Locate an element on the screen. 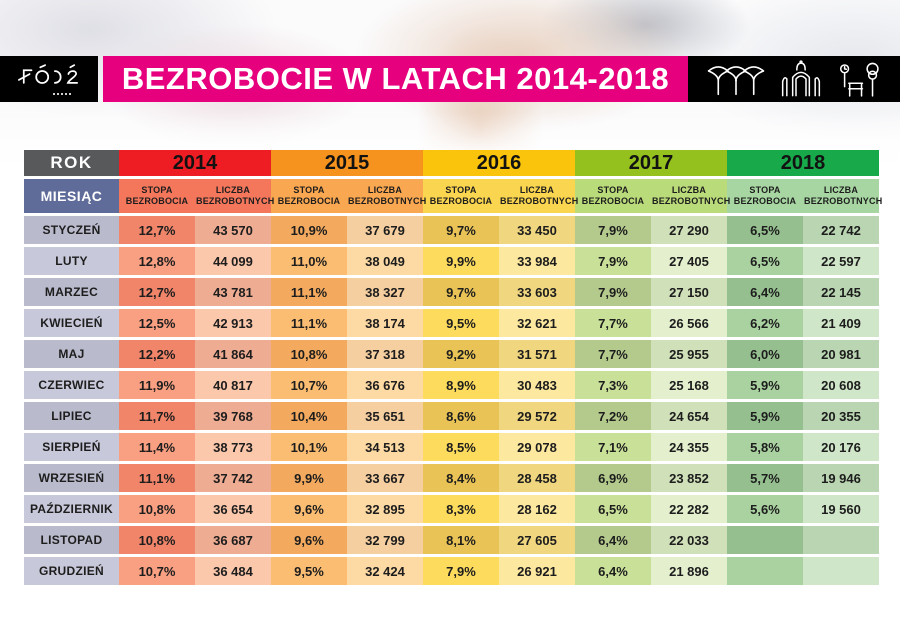 Image resolution: width=900 pixels, height=636 pixels. liczba-cell: 36 676 is located at coordinates (385, 385).